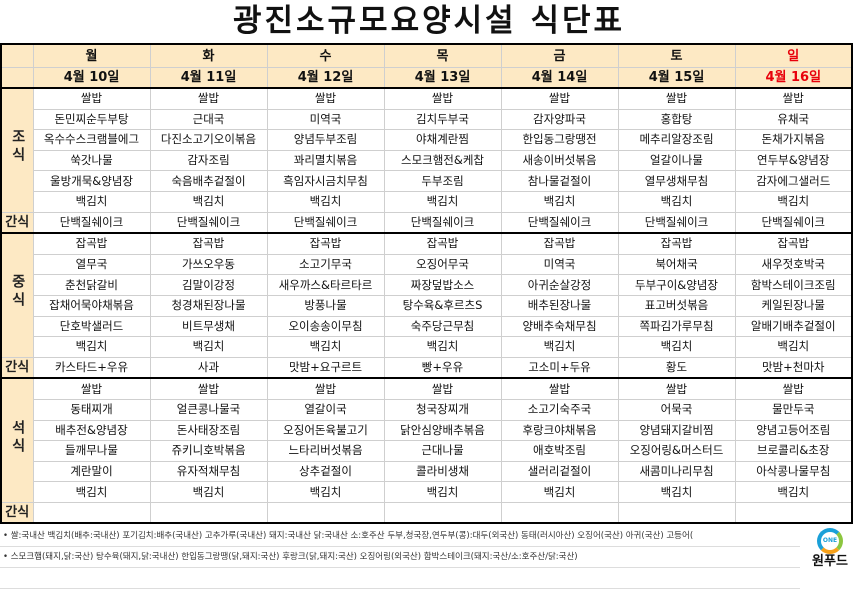 This screenshot has width=858, height=589. Describe the element at coordinates (559, 78) in the screenshot. I see `date-header: 4월 14일` at that location.